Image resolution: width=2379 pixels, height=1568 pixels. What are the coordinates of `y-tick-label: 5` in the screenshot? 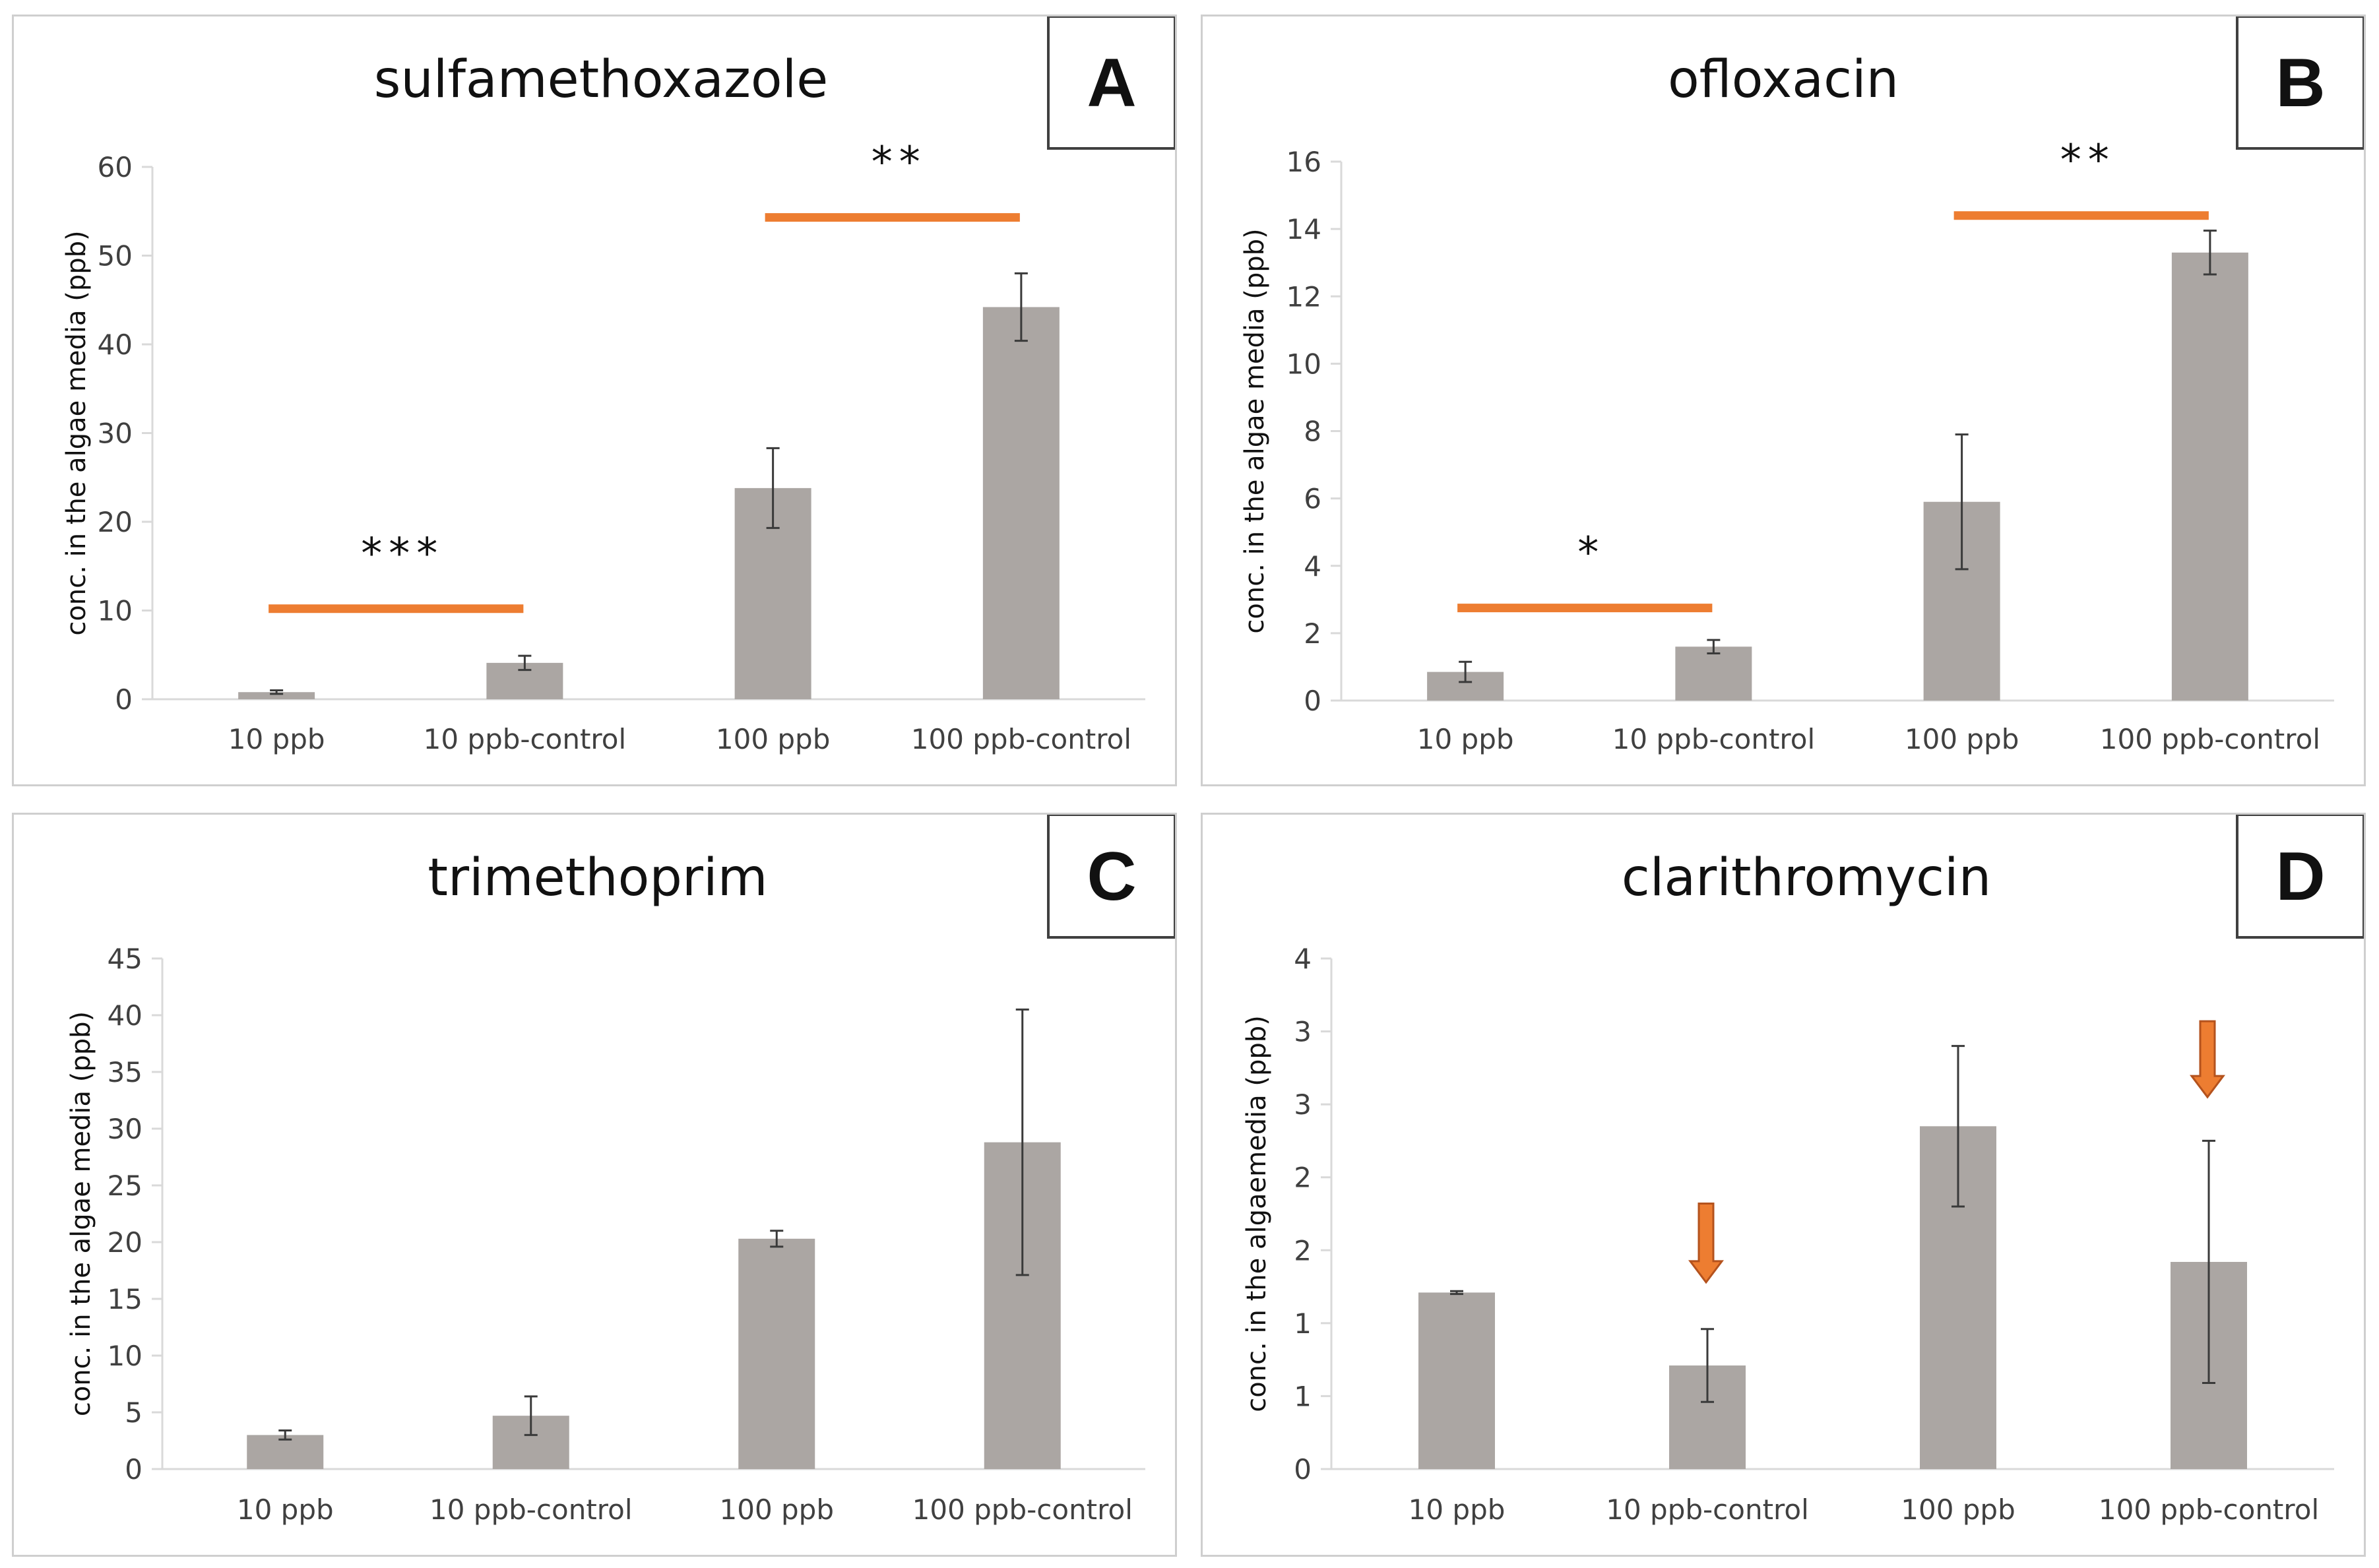 It's located at (134, 1412).